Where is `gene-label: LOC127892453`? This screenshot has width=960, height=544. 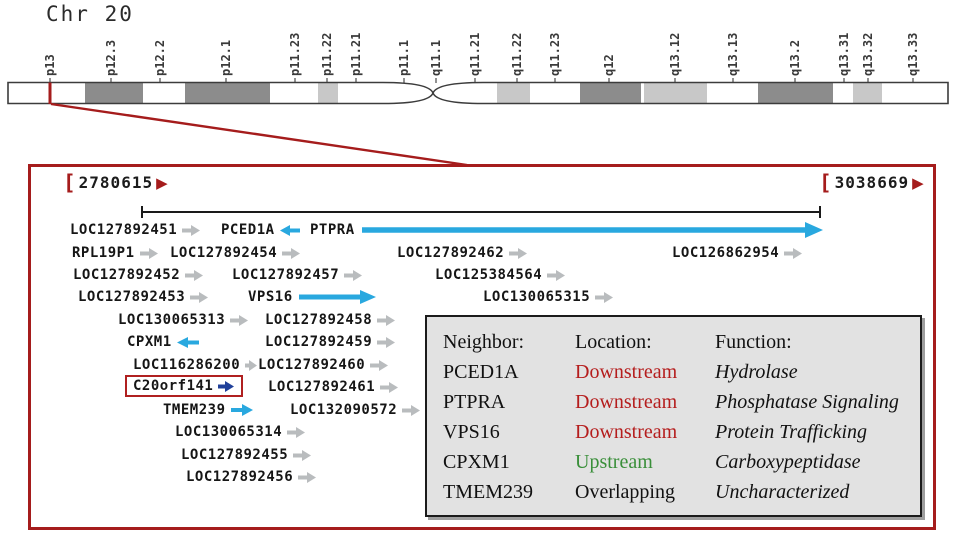
gene-label: LOC127892453 is located at coordinates (132, 297).